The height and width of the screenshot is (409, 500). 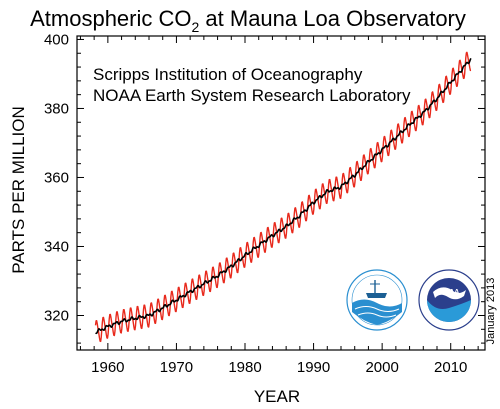 I want to click on title-main: Atmospheric CO, so click(x=110, y=18).